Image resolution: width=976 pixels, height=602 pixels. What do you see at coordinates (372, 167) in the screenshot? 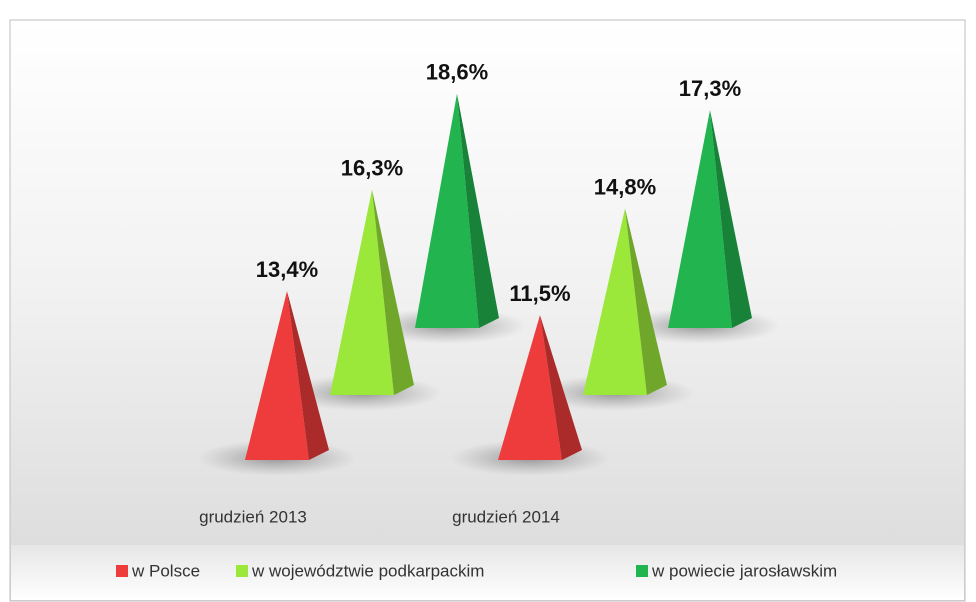
I see `data-label: 16,3%` at bounding box center [372, 167].